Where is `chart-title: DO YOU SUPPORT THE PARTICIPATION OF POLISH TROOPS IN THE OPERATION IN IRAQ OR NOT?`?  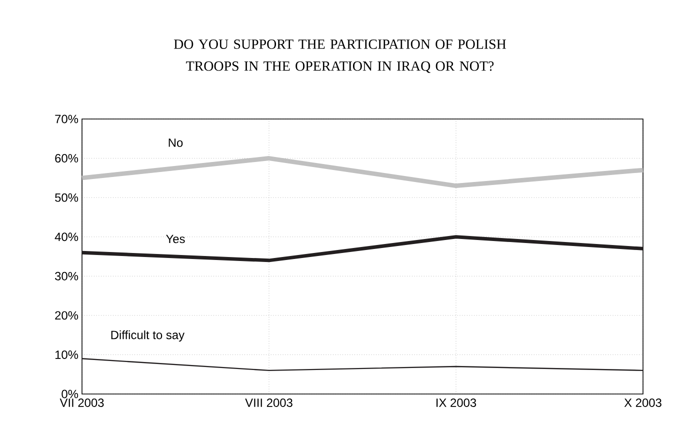
chart-title: DO YOU SUPPORT THE PARTICIPATION OF POLISH TROOPS IN THE OPERATION IN IRAQ OR NOT? is located at coordinates (340, 56).